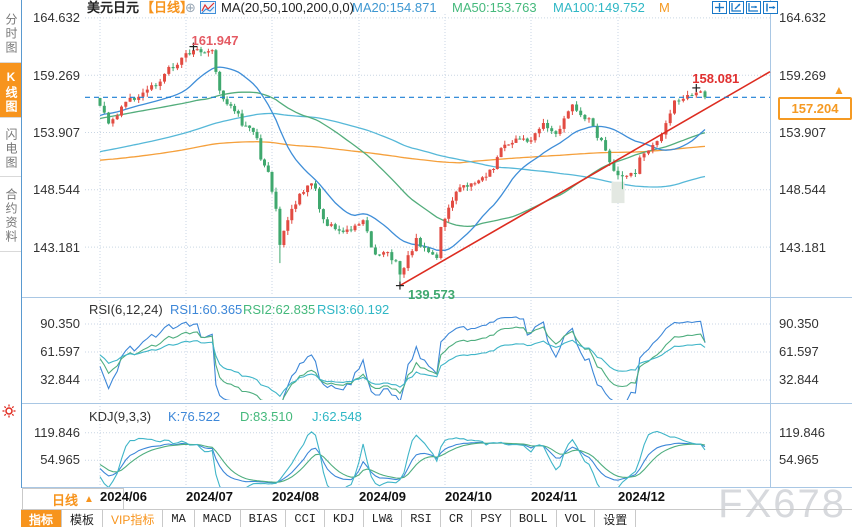  Describe the element at coordinates (382, 496) in the screenshot. I see `x-axis-label: 2024/09` at that location.